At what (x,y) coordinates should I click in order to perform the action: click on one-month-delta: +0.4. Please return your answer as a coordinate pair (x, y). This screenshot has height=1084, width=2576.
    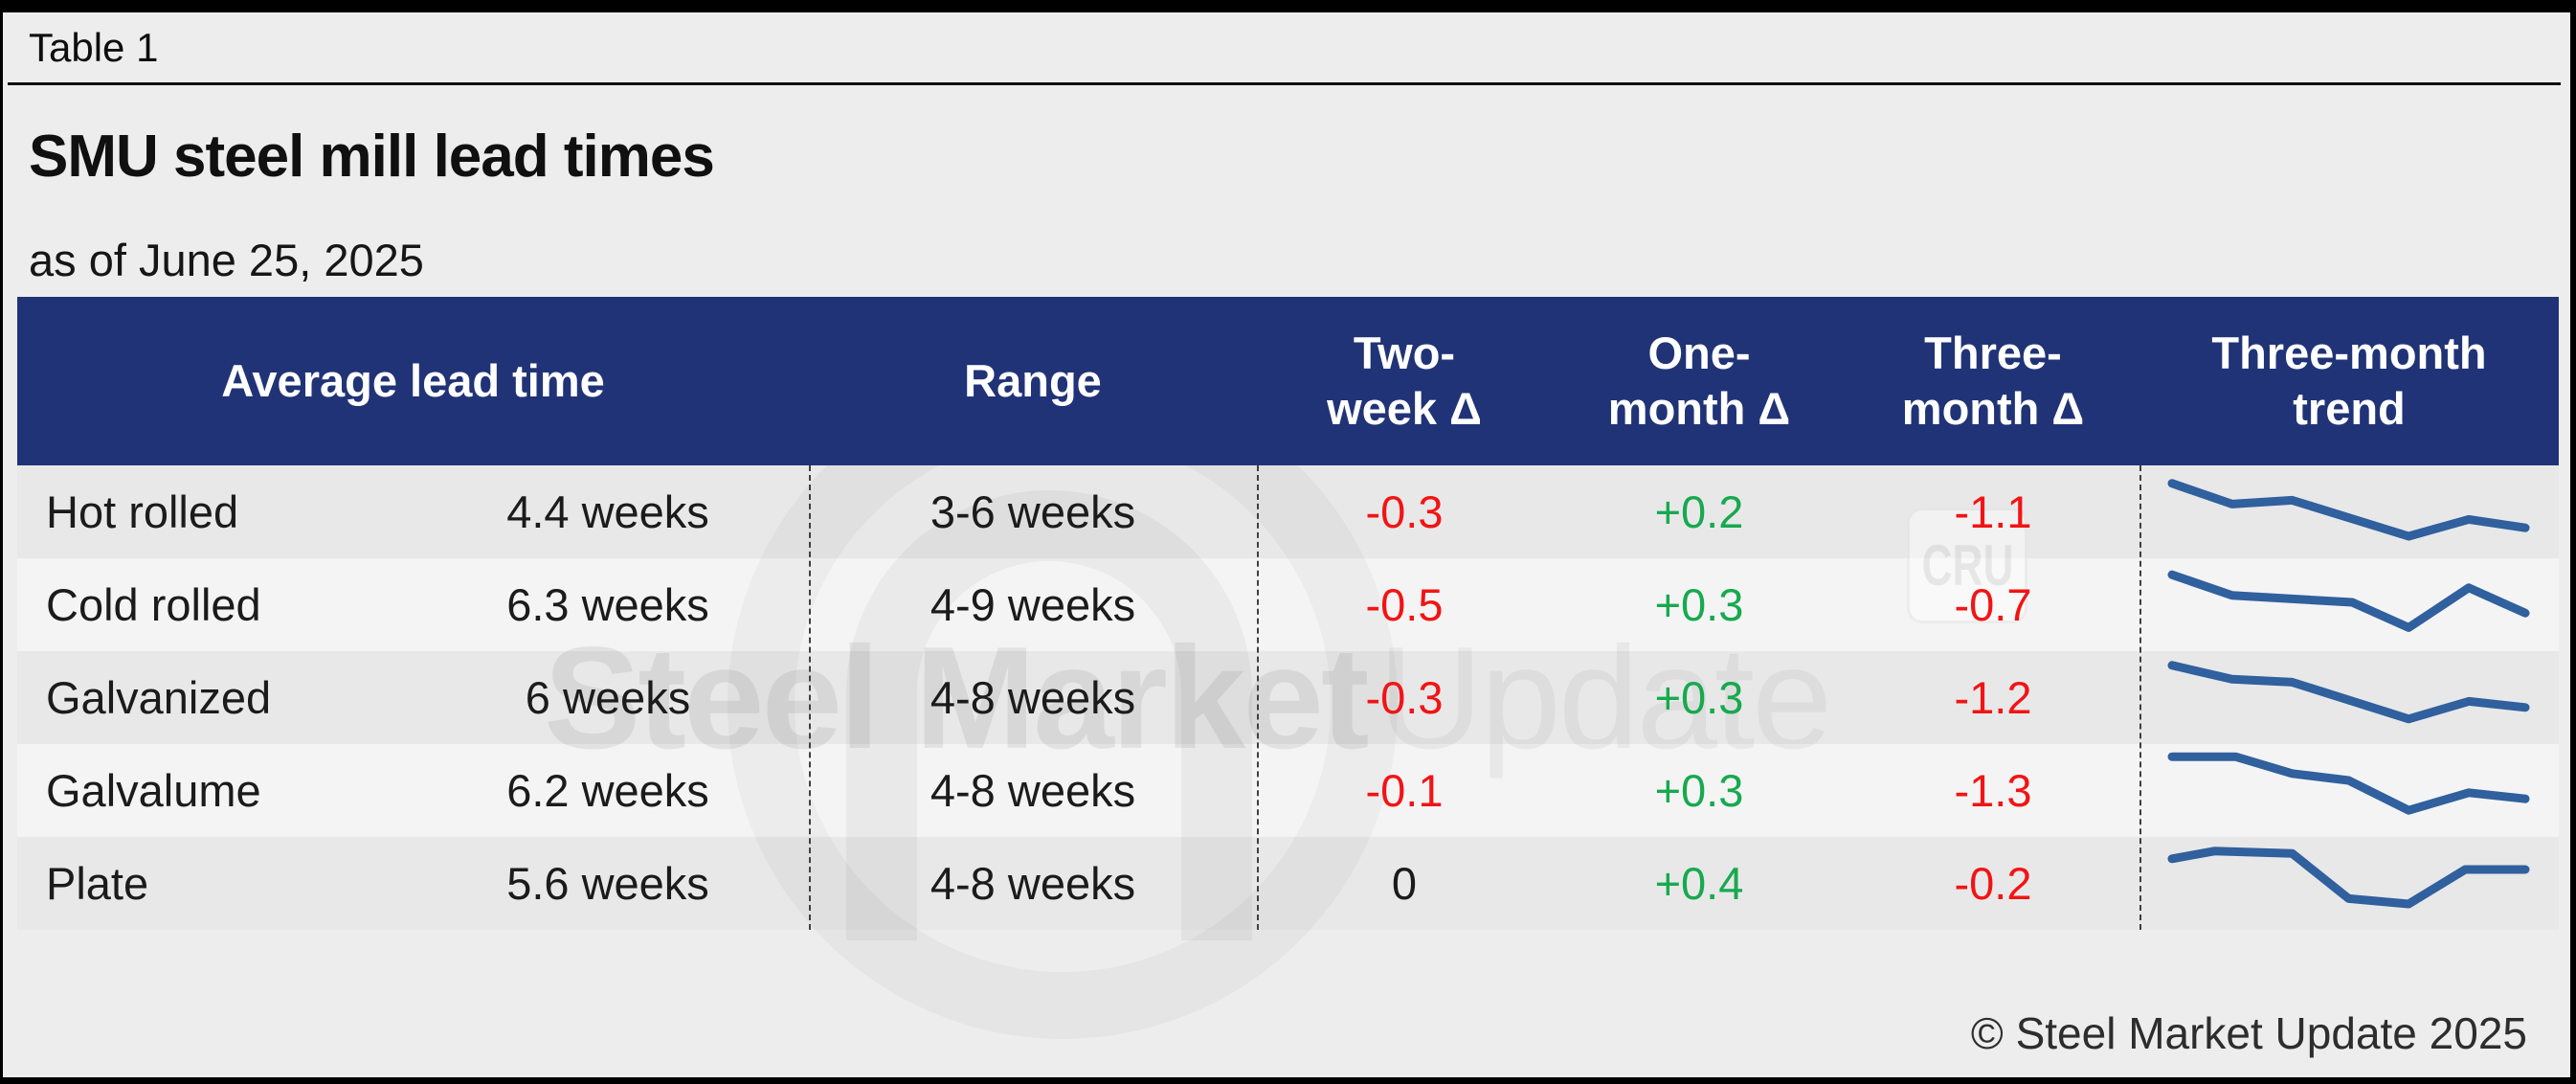
    Looking at the image, I should click on (1699, 883).